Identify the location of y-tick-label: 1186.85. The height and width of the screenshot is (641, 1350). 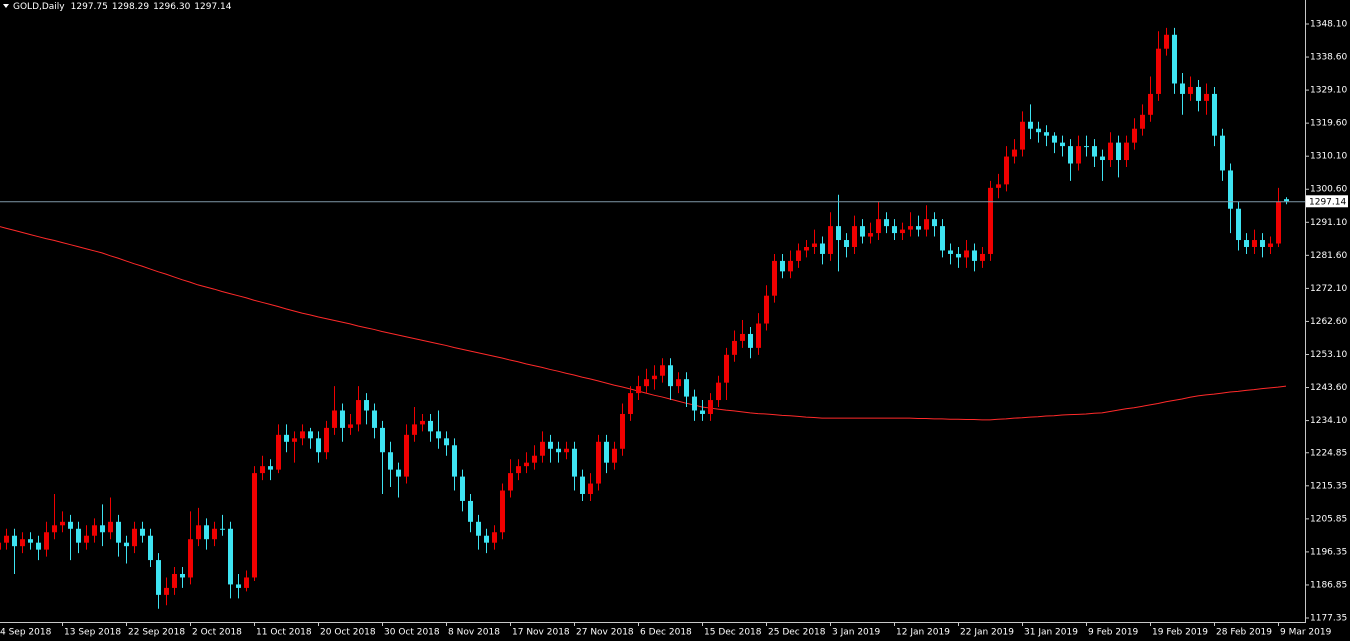
(1328, 585).